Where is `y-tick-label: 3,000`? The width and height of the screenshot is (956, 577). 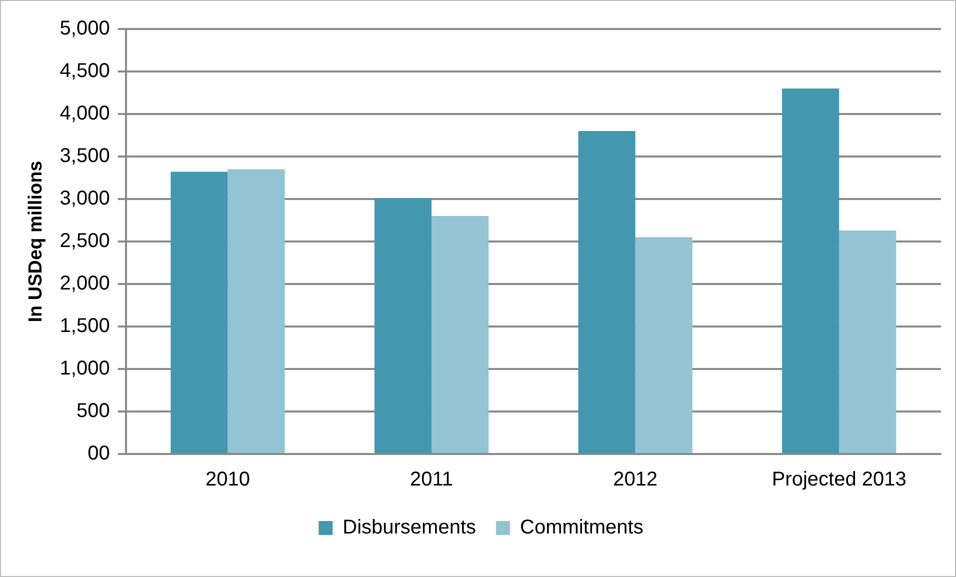 y-tick-label: 3,000 is located at coordinates (85, 199).